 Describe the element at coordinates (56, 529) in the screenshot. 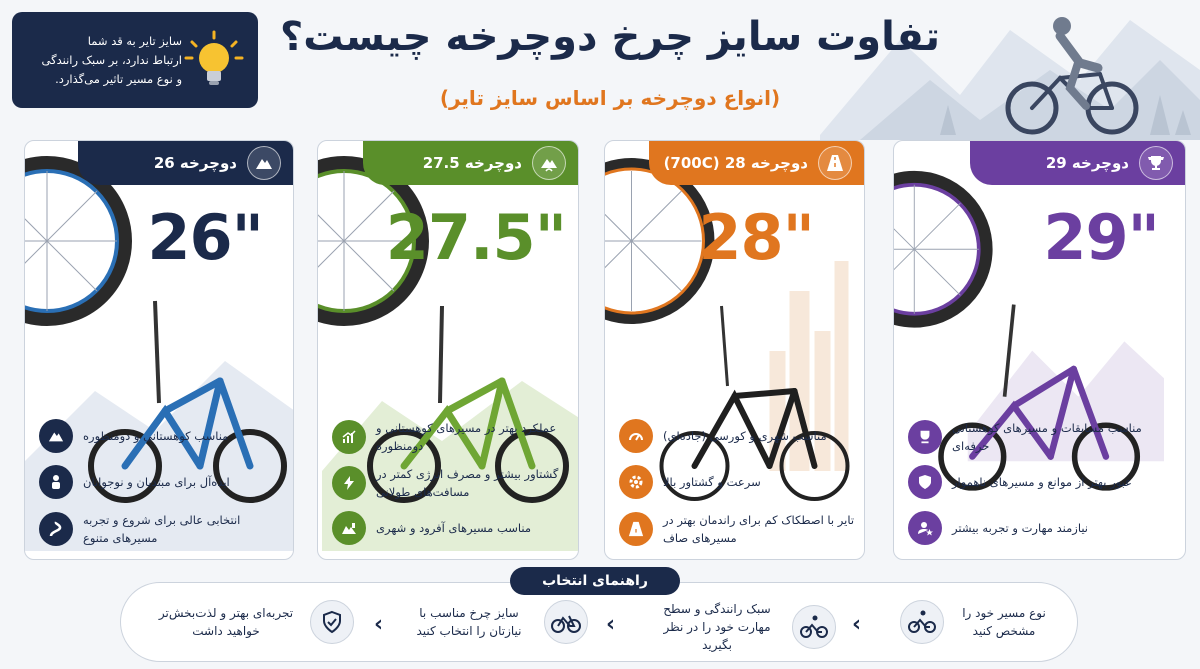

I see `winding-road-icon` at that location.